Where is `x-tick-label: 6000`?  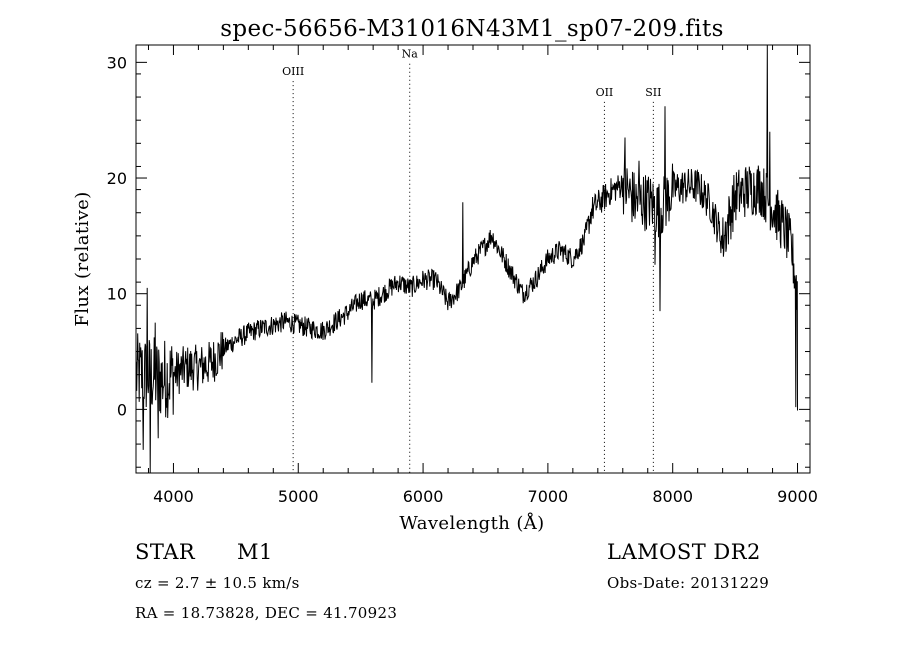 x-tick-label: 6000 is located at coordinates (423, 496).